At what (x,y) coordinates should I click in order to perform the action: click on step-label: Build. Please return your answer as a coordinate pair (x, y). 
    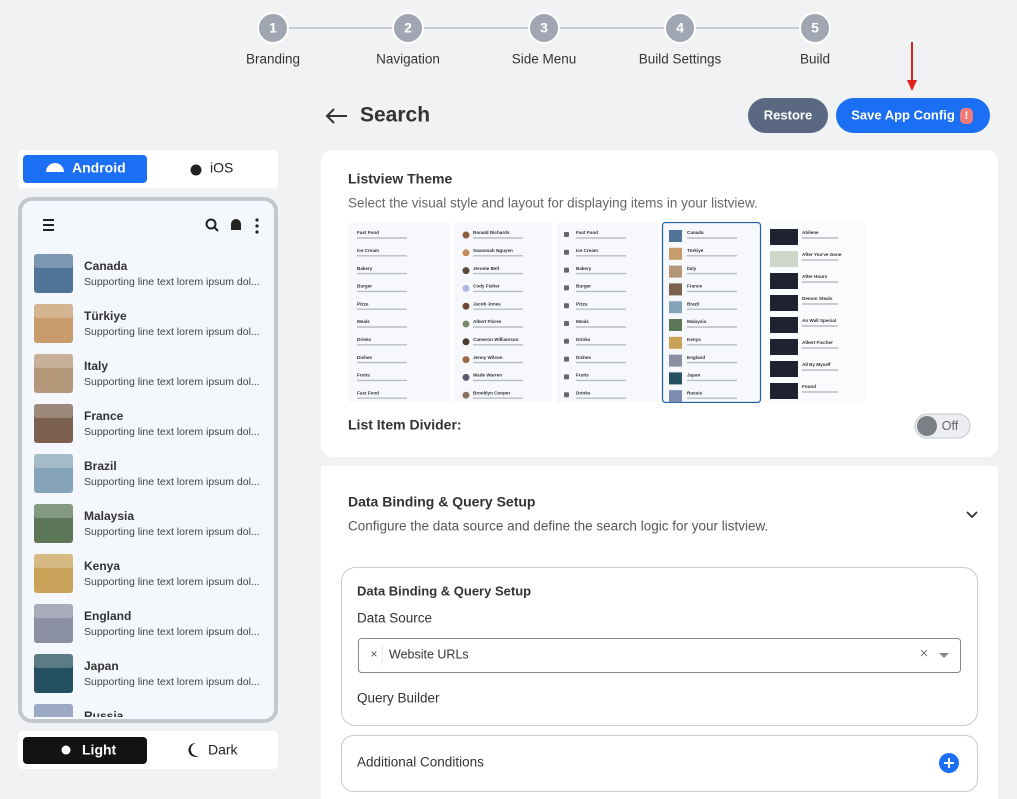
    Looking at the image, I should click on (815, 59).